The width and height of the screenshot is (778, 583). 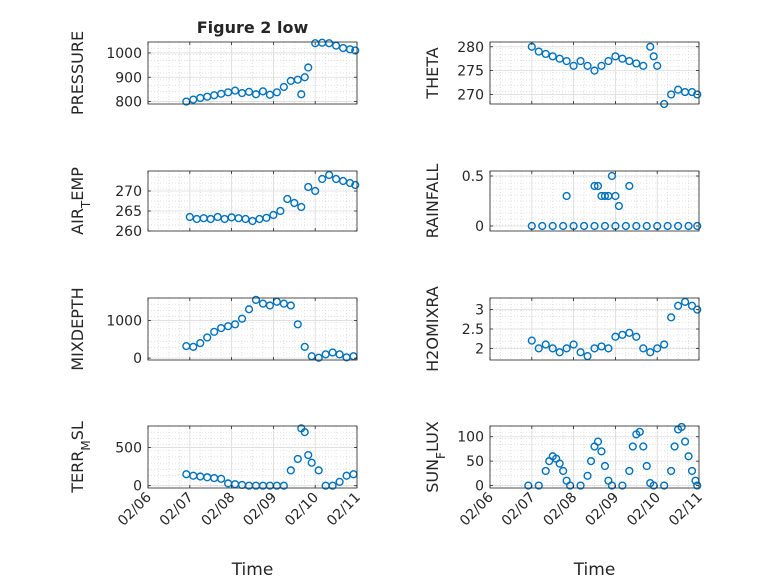 I want to click on x-tick-label: 02/10, so click(x=302, y=510).